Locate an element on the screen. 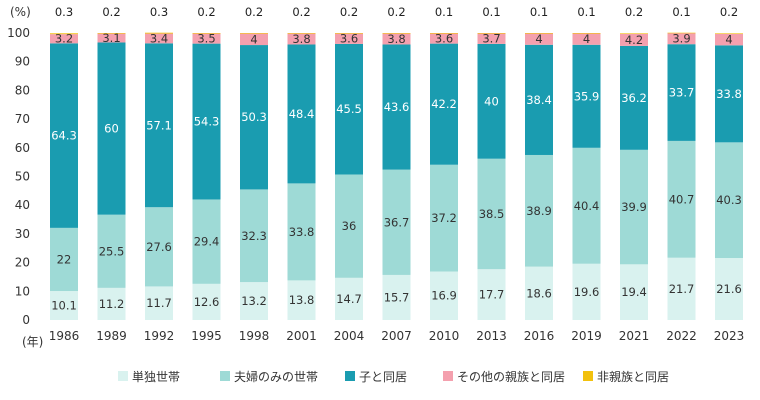  data-label: 22 is located at coordinates (64, 259).